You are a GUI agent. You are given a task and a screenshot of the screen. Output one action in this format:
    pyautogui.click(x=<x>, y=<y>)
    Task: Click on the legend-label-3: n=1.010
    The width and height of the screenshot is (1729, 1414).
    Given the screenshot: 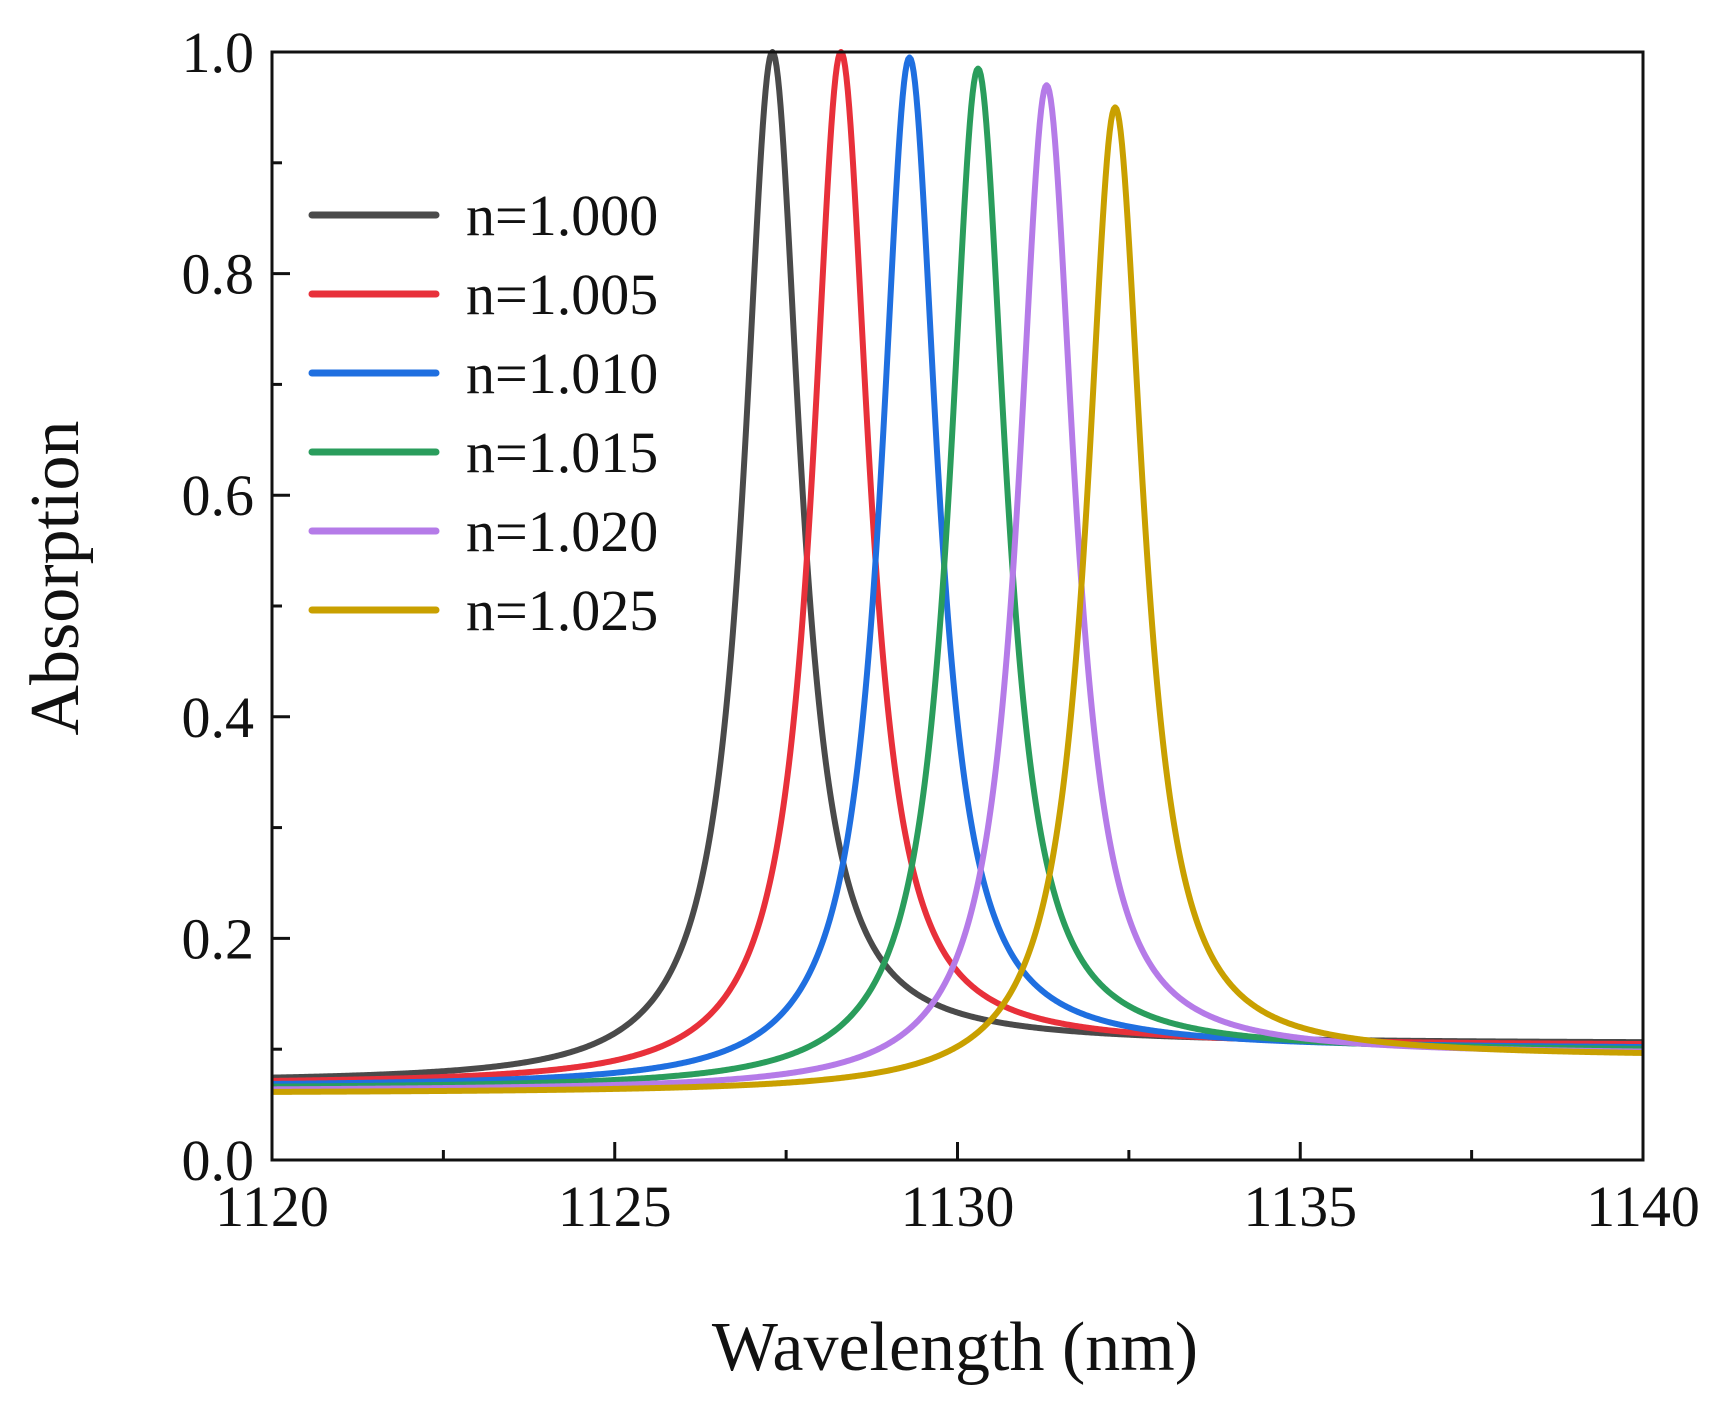 What is the action you would take?
    pyautogui.click(x=562, y=373)
    